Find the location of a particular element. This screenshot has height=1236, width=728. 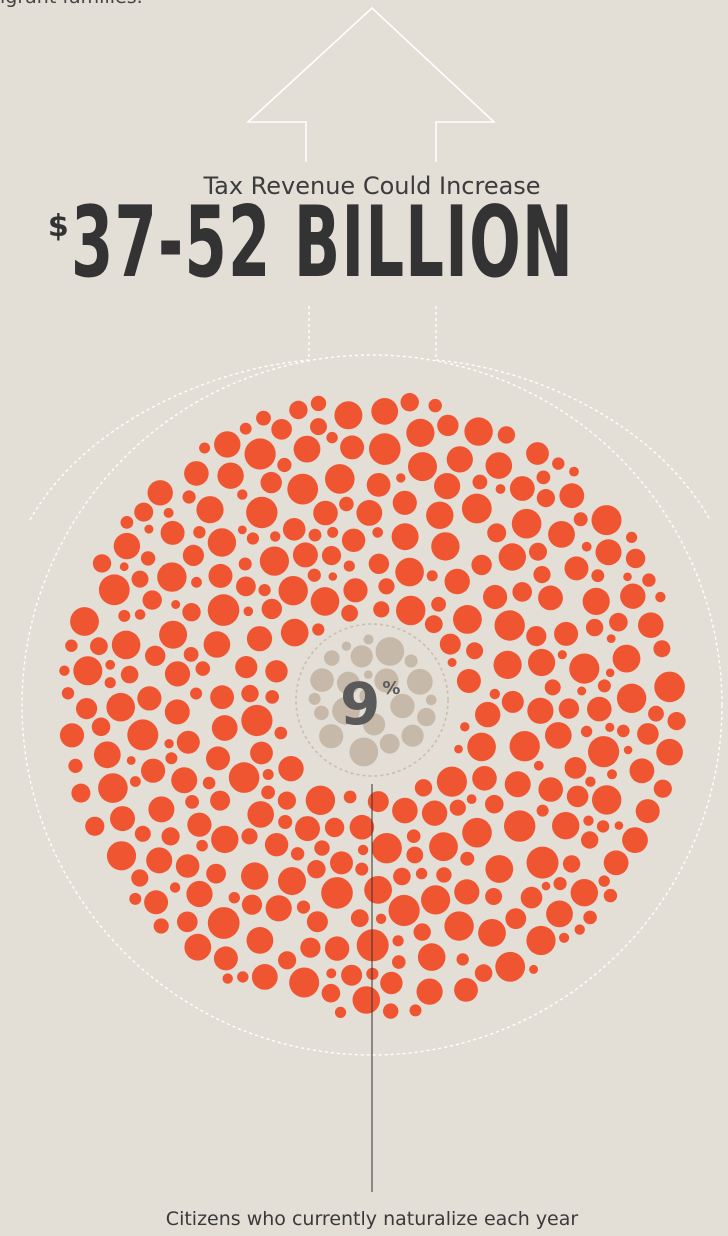

amount-value: 37-52 BILLION is located at coordinates (322, 243).